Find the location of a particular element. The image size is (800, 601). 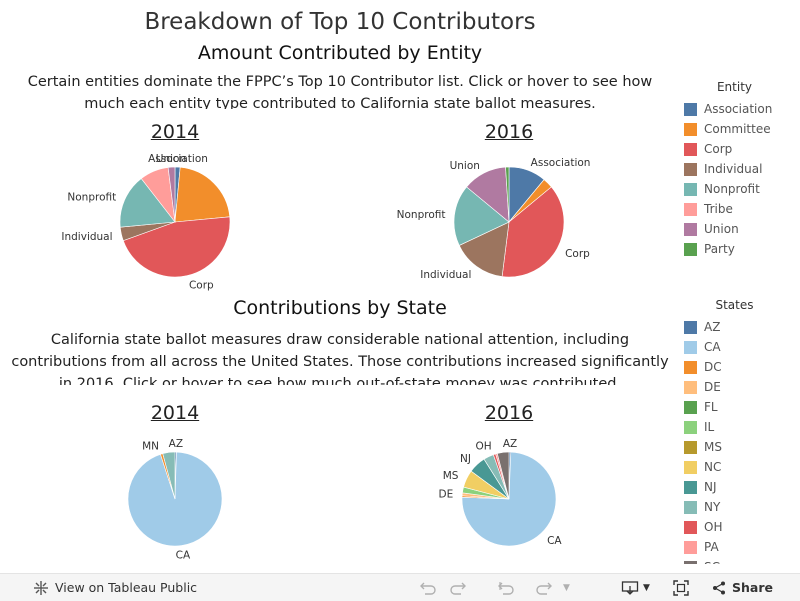

redo-button is located at coordinates (458, 587).